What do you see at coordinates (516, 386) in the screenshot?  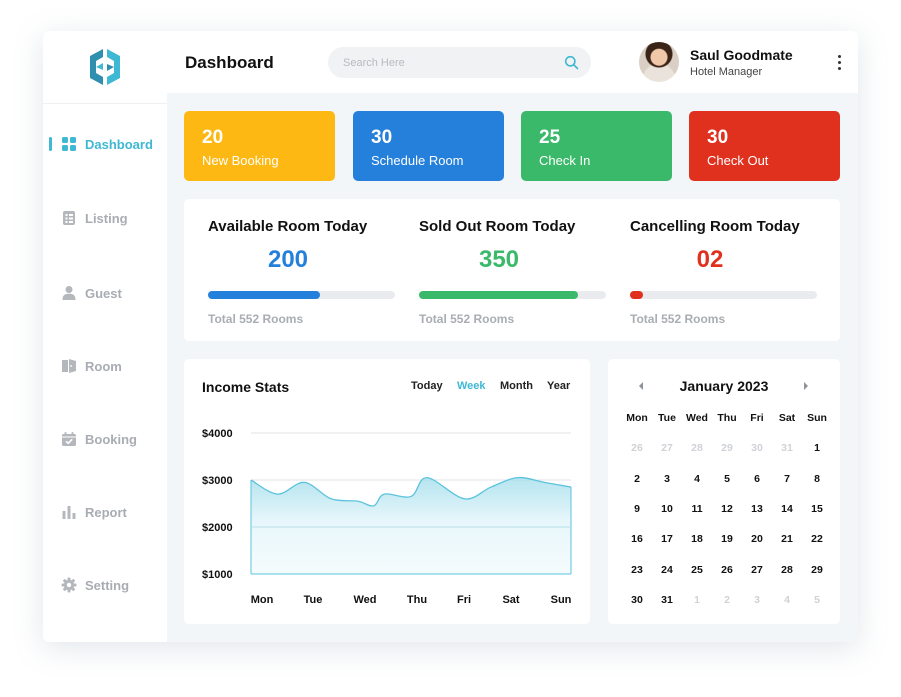 I see `range-tab-month: Month` at bounding box center [516, 386].